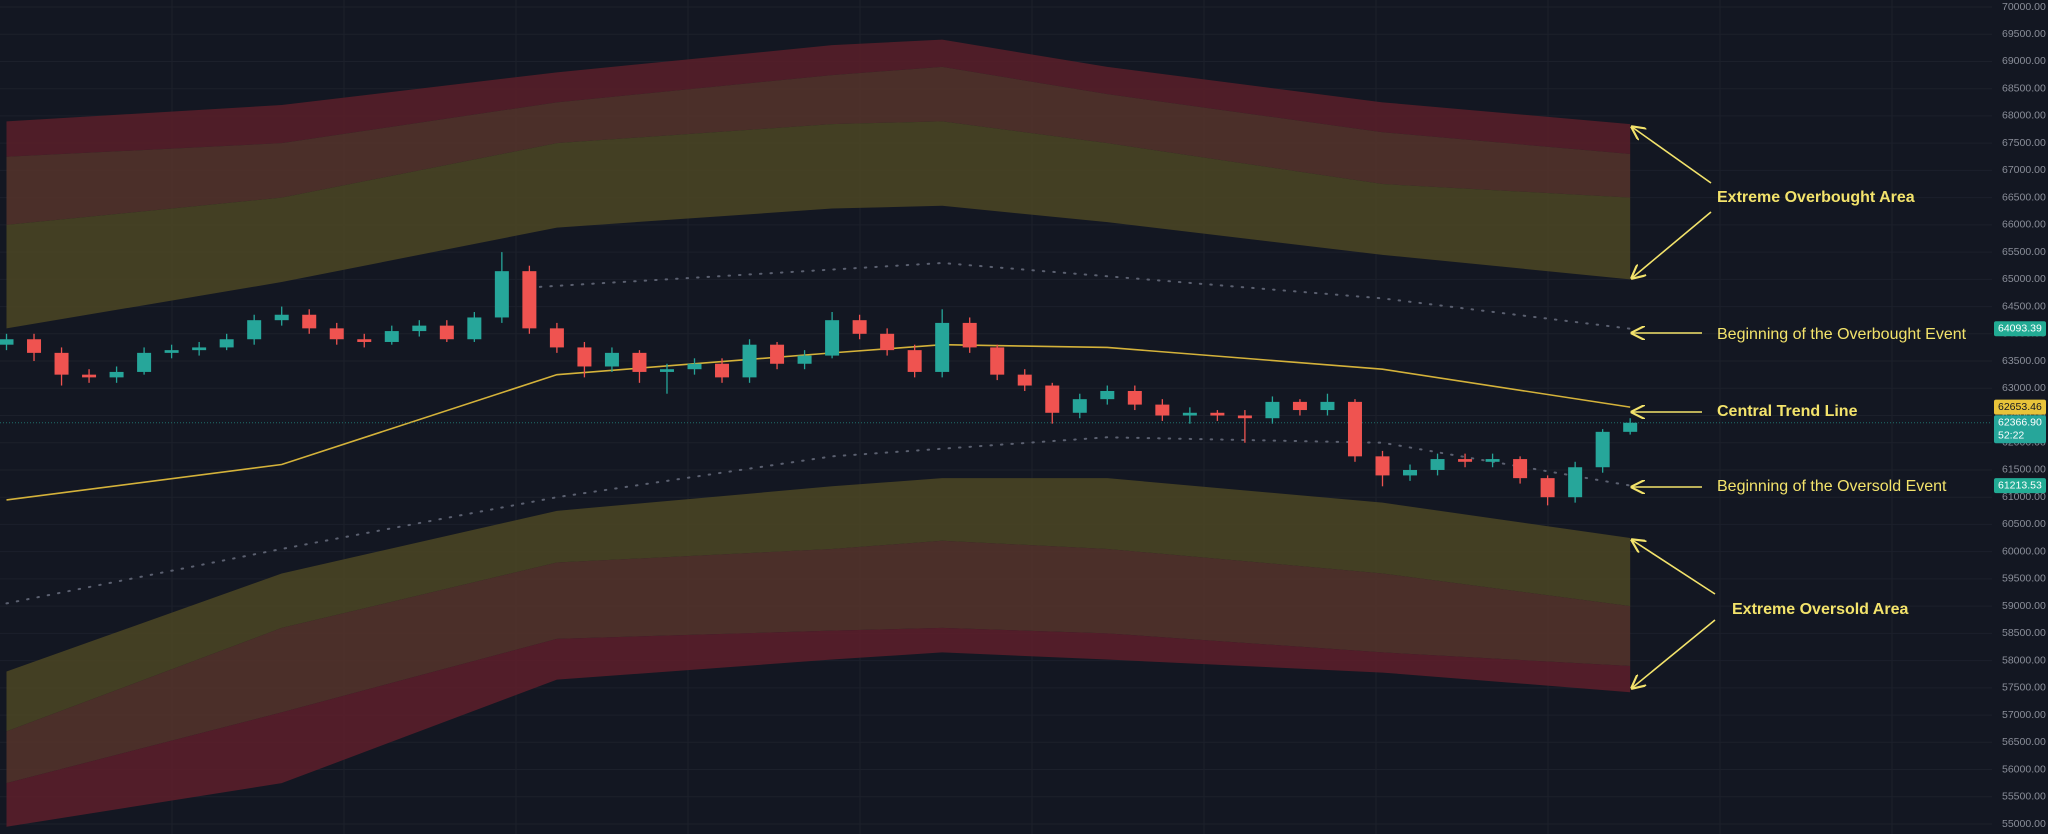 This screenshot has height=834, width=2048. I want to click on arrows, so click(1674, 407).